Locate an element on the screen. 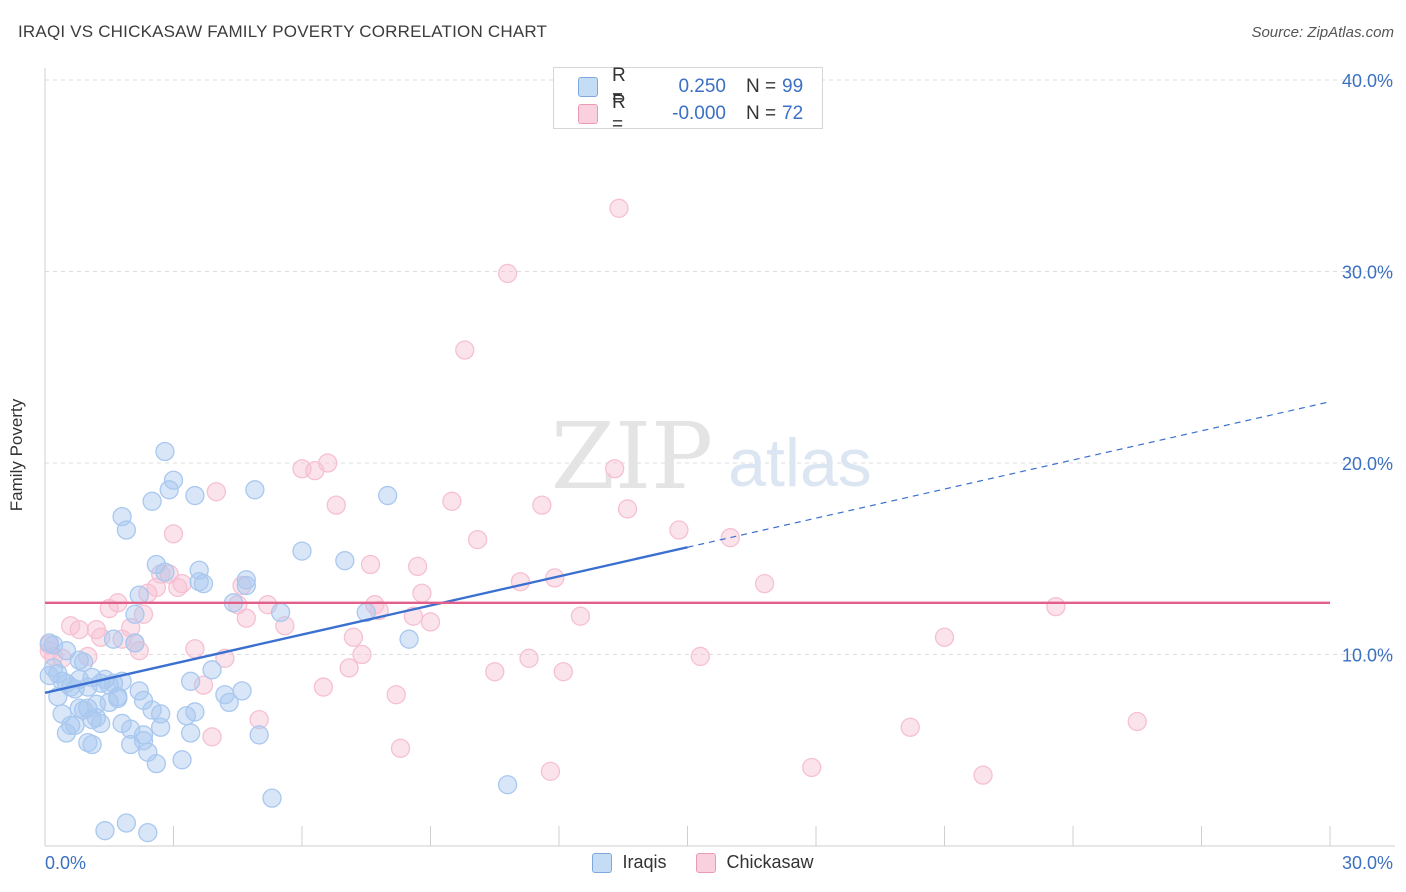 The height and width of the screenshot is (892, 1406). y-tick-label: 40.0% is located at coordinates (1367, 81).